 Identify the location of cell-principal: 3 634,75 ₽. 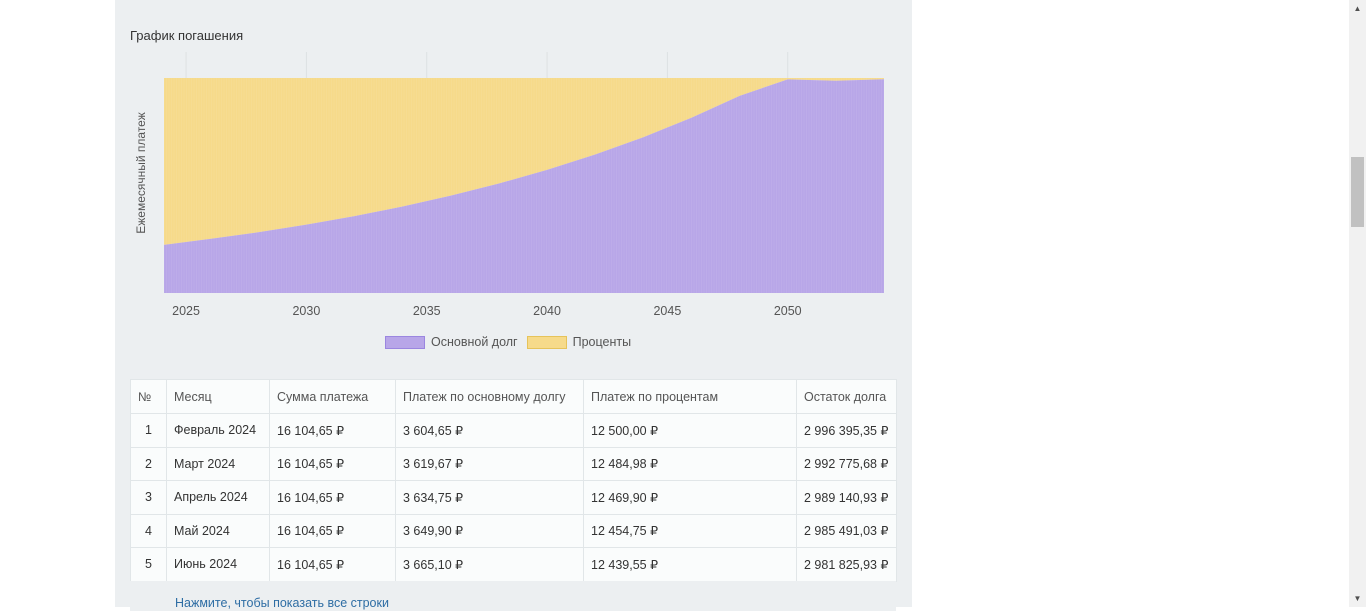
(489, 497).